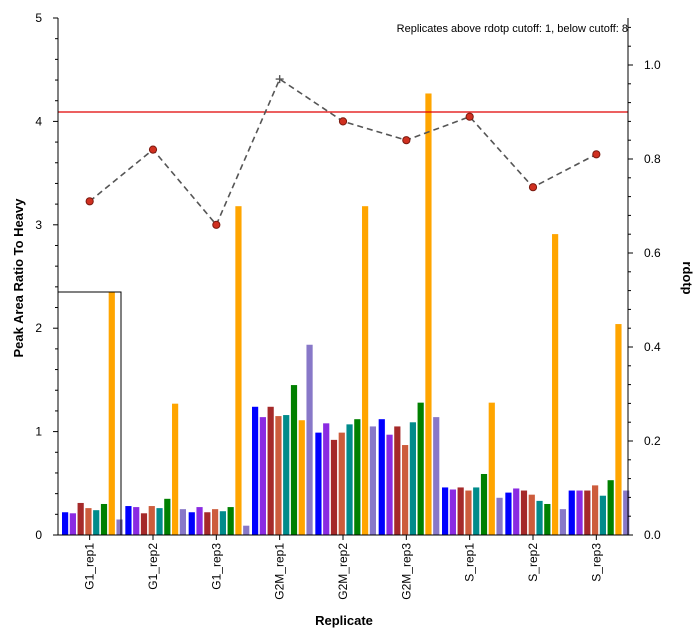  What do you see at coordinates (406, 571) in the screenshot?
I see `x-tick-label: G2M_rep3` at bounding box center [406, 571].